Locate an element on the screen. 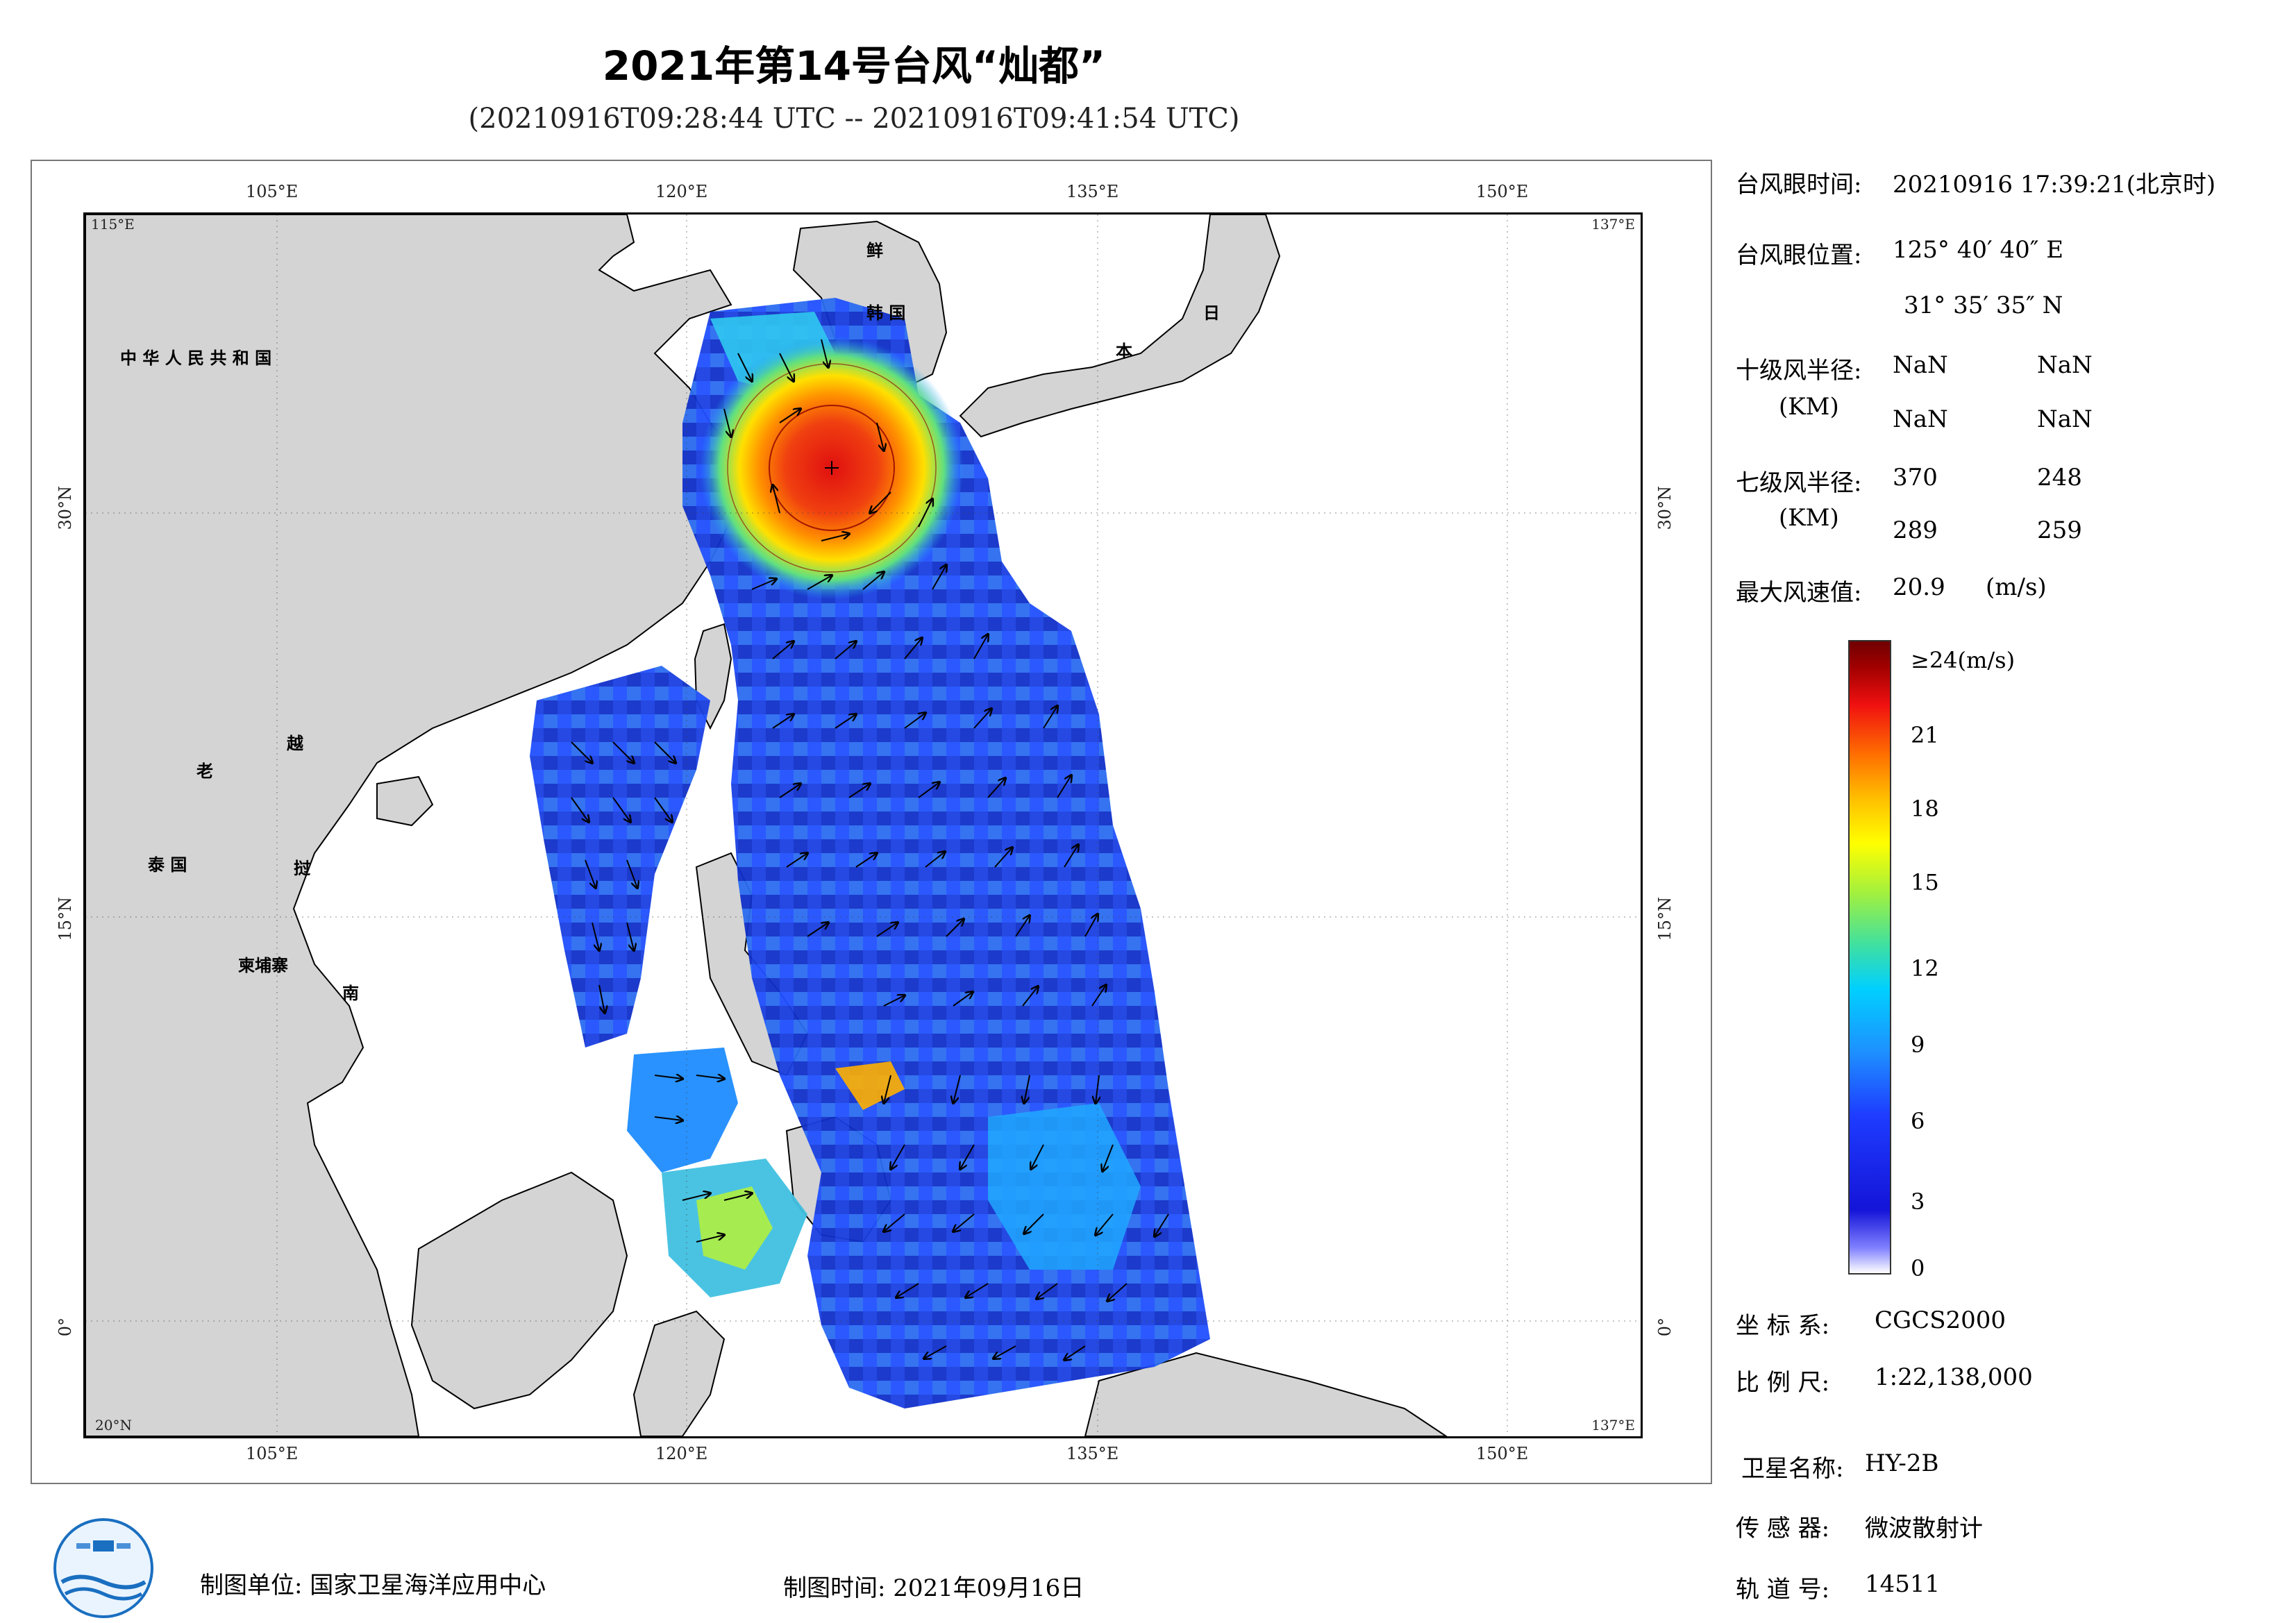 The image size is (2296, 1623). r7-ne: 370 is located at coordinates (1915, 477).